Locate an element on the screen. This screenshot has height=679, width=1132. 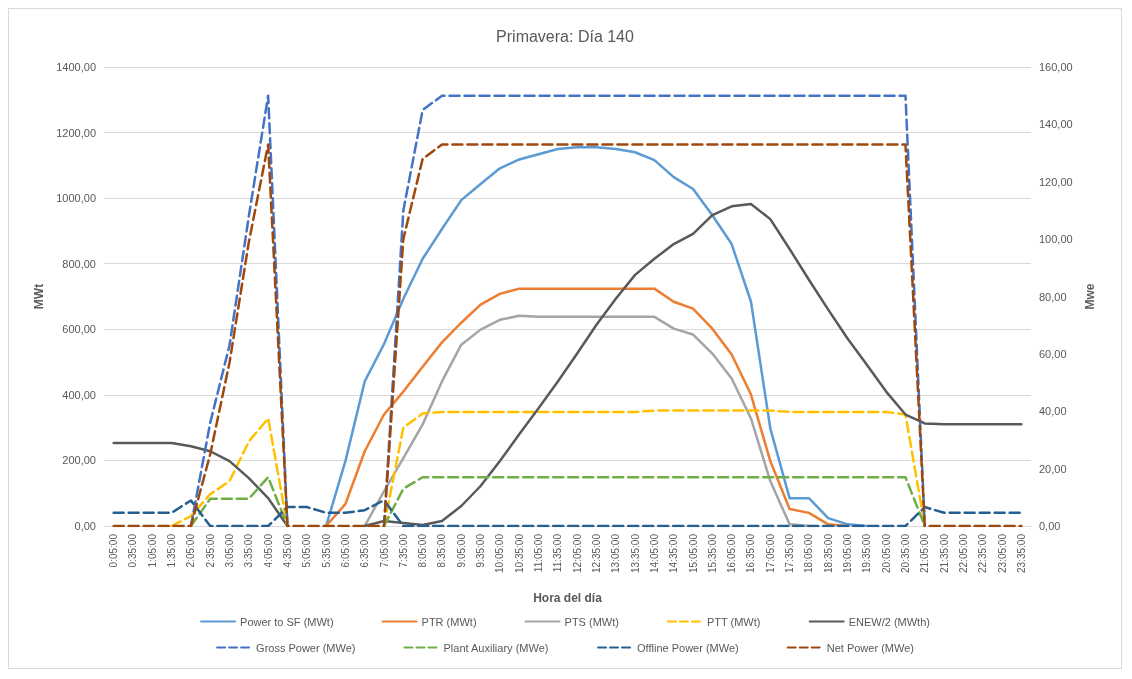
legend-label: PTT (MWt) is located at coordinates (733, 621).